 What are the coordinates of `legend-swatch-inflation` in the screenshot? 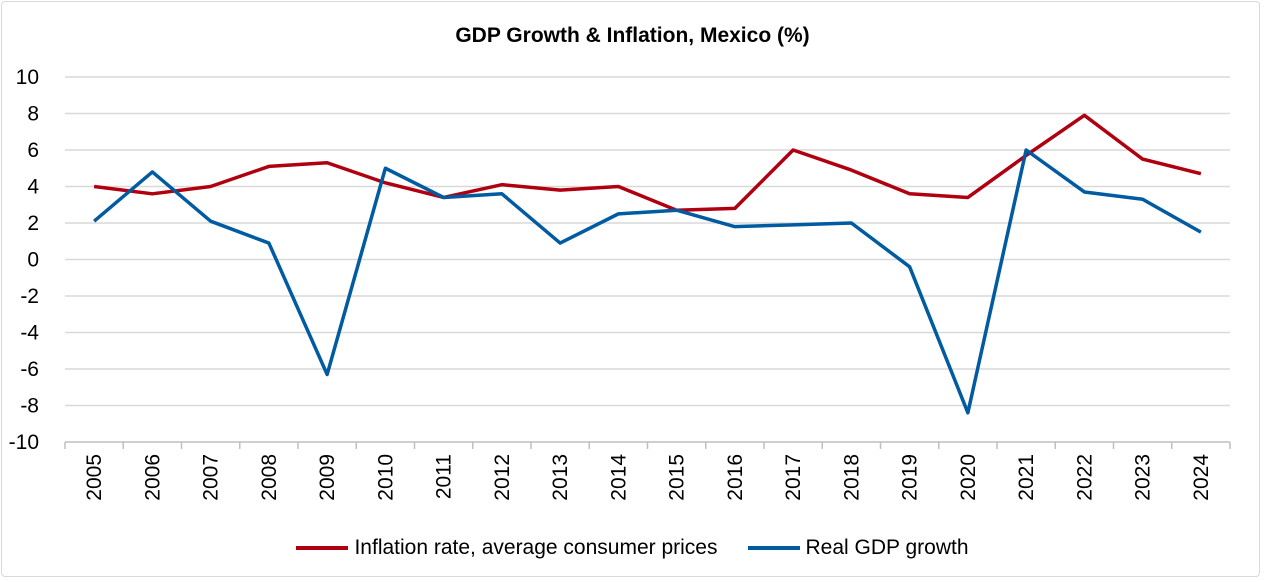 It's located at (322, 548).